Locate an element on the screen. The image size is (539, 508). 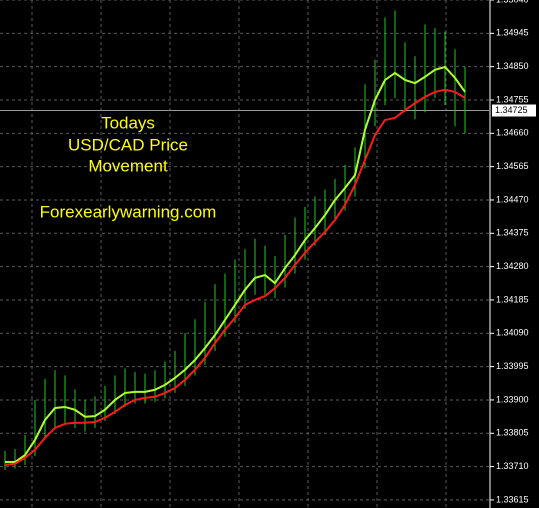
y-tick-label: 1.33805 is located at coordinates (512, 433).